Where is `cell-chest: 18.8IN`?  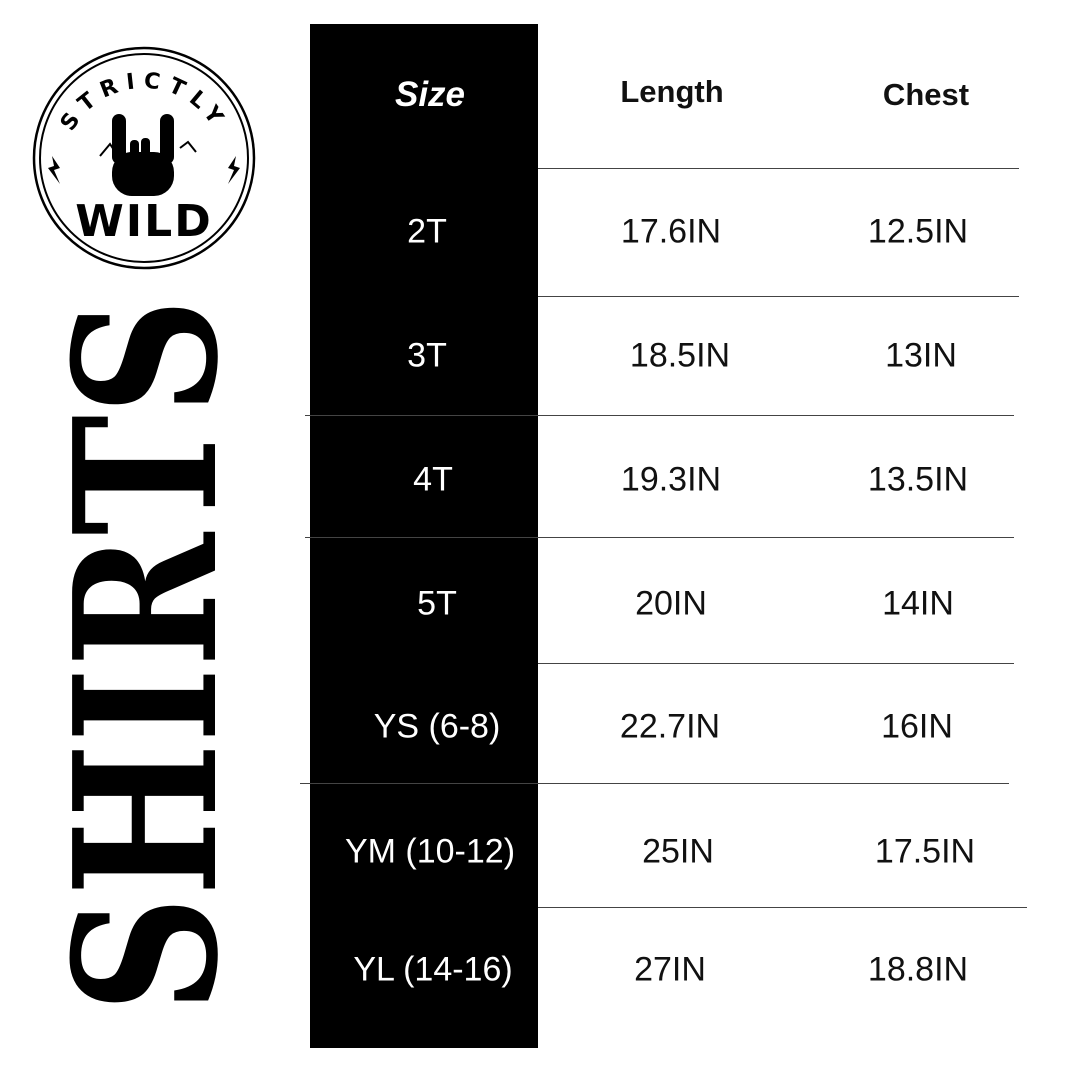 cell-chest: 18.8IN is located at coordinates (918, 969).